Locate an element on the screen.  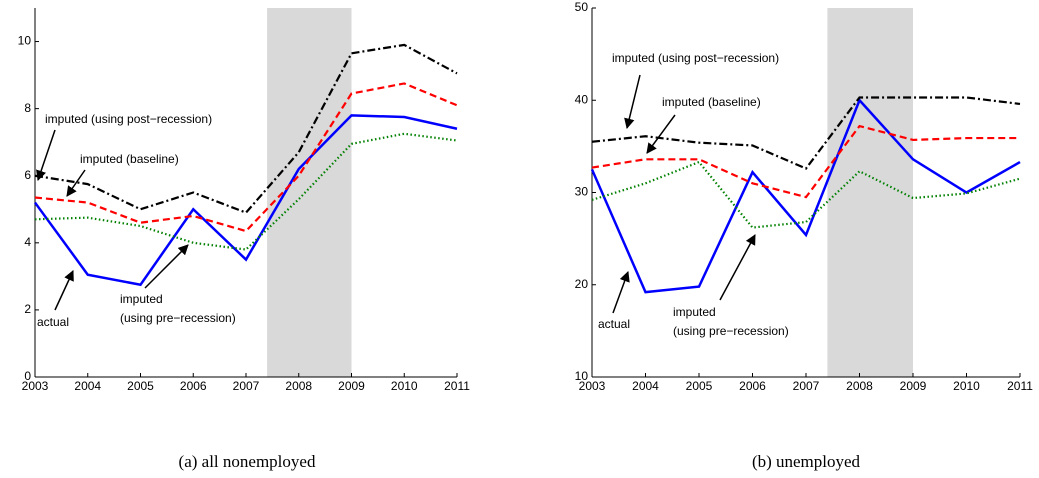
y-tick-label: 2 is located at coordinates (27, 309).